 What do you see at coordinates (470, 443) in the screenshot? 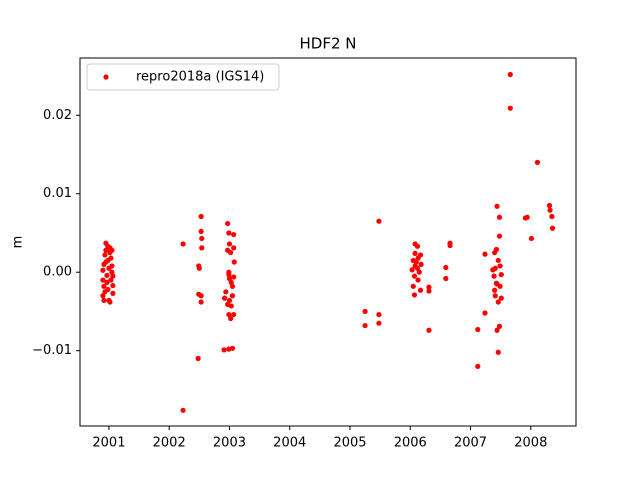
I see `x-tick-label: 2007` at bounding box center [470, 443].